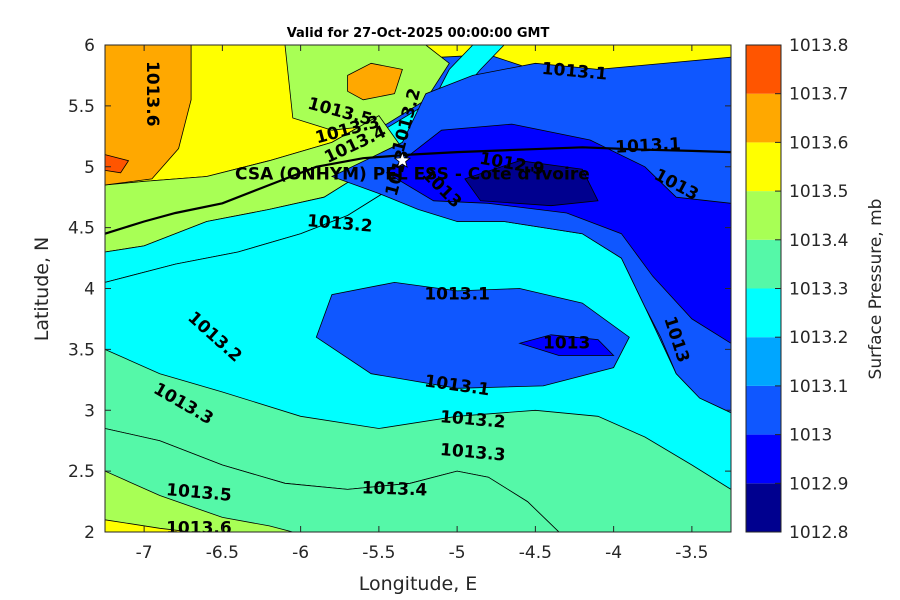 Image resolution: width=900 pixels, height=600 pixels. Describe the element at coordinates (402, 159) in the screenshot. I see `site-star-marker` at that location.